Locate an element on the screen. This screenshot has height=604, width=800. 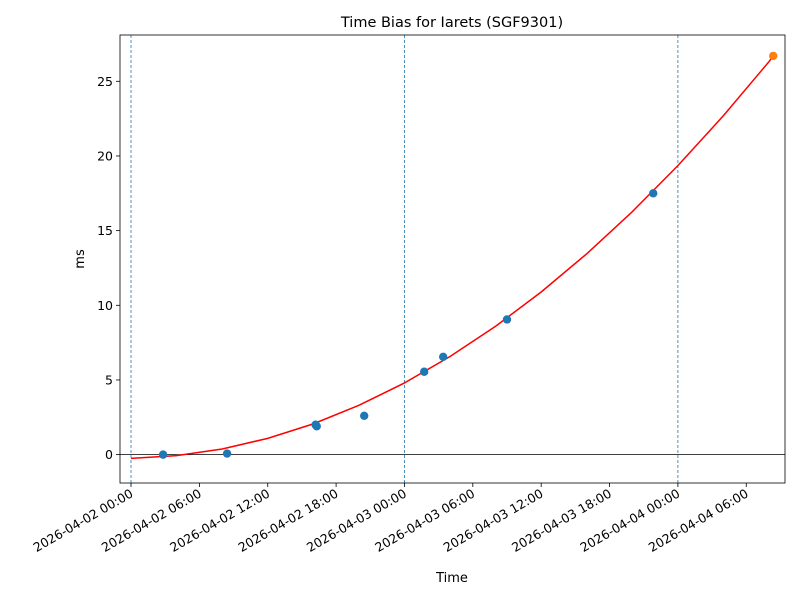
x-axis-label: Time is located at coordinates (451, 578).